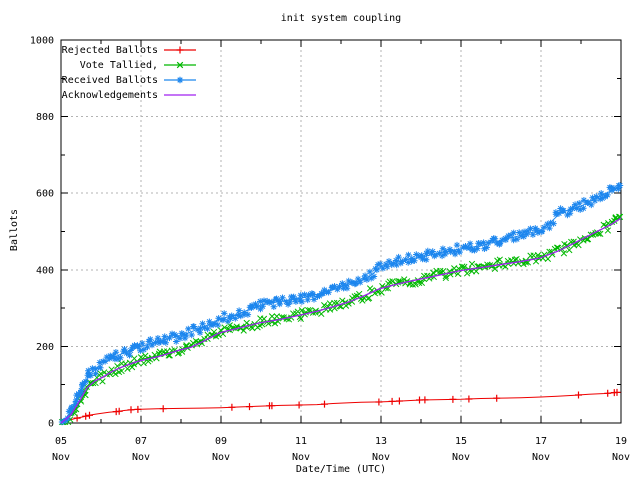 This screenshot has height=480, width=640. Describe the element at coordinates (45, 117) in the screenshot. I see `svg-text: 800` at that location.